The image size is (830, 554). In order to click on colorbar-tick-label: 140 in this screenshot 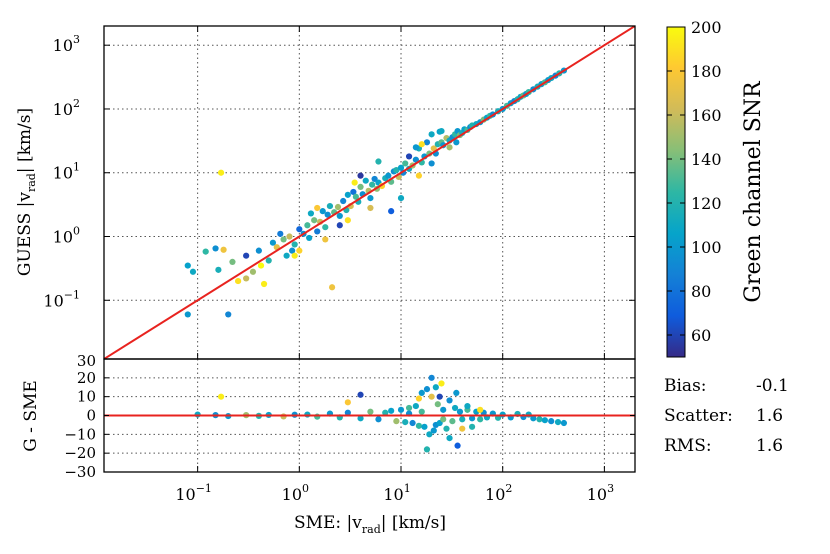, I will do `click(706, 159)`.